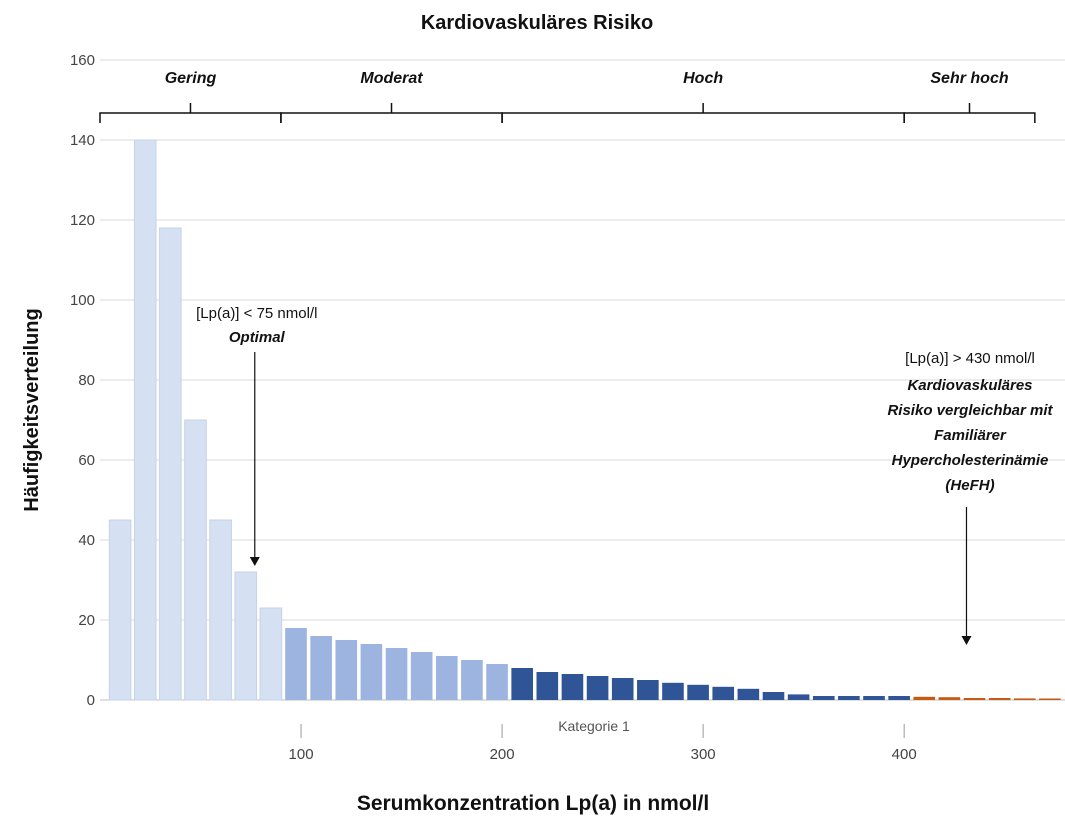 This screenshot has width=1065, height=823. I want to click on x-tick-label: 300, so click(703, 754).